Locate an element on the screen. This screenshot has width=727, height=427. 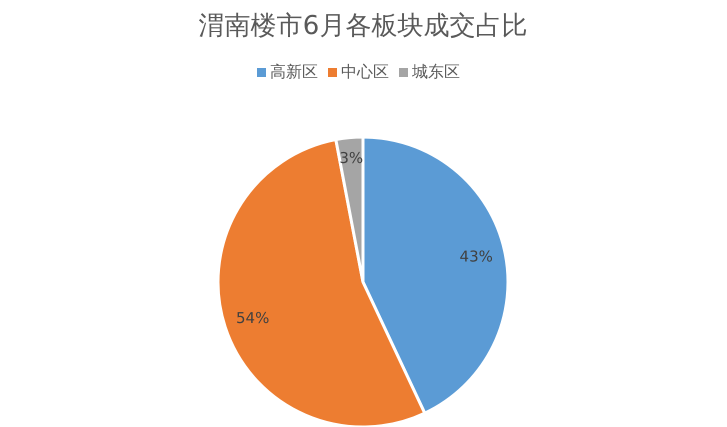
legend-label: 高新区 is located at coordinates (294, 71).